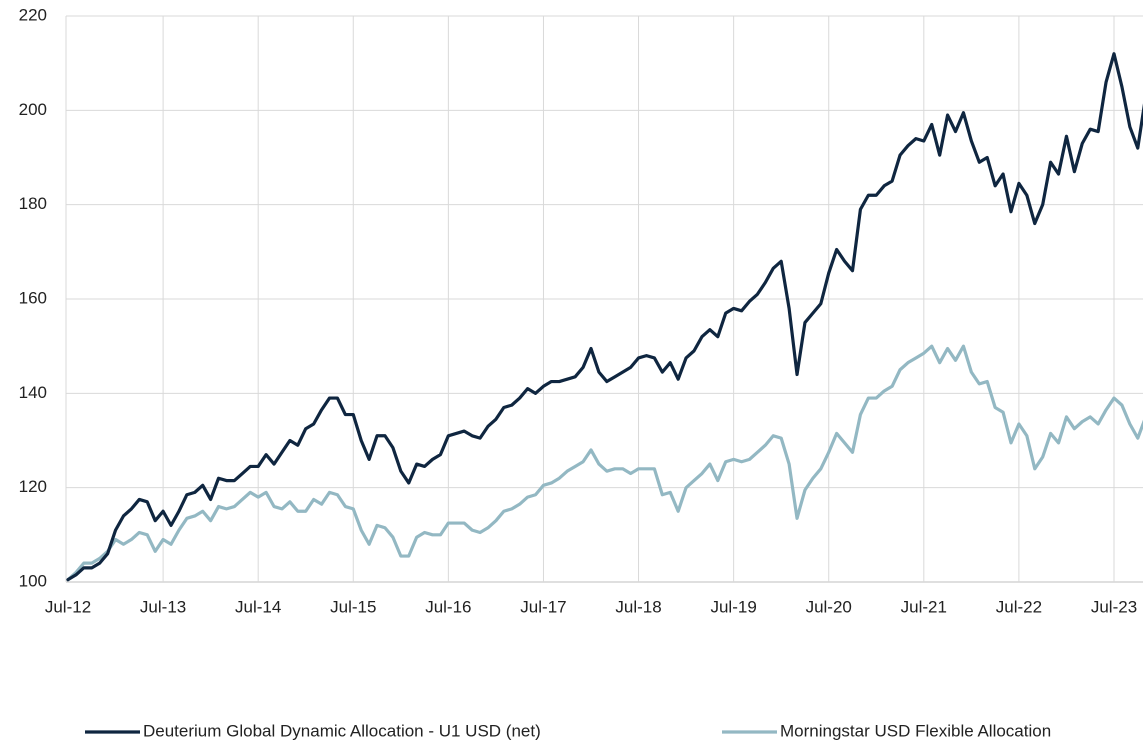  What do you see at coordinates (924, 606) in the screenshot?
I see `x-tick-label: Jul-21` at bounding box center [924, 606].